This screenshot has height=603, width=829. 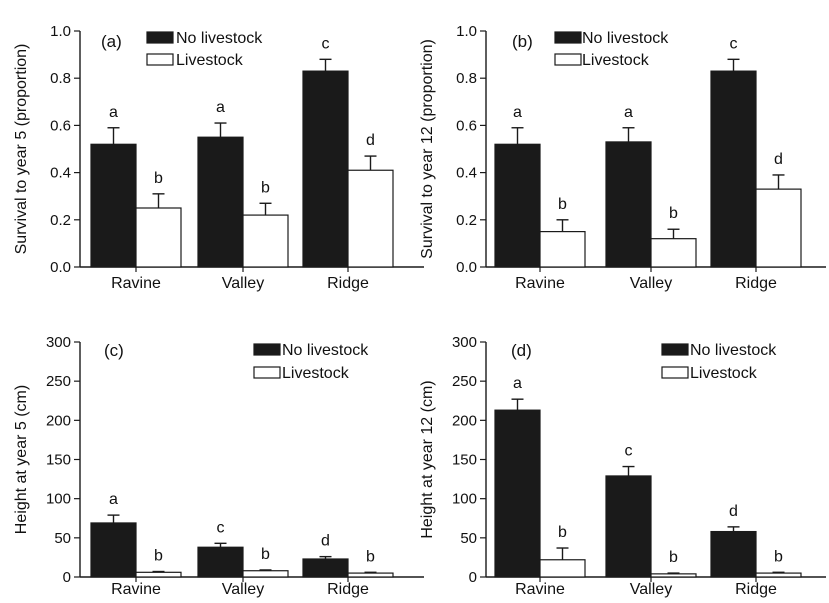 I want to click on y-axis-title: Height at year 12 (cm), so click(x=427, y=459).